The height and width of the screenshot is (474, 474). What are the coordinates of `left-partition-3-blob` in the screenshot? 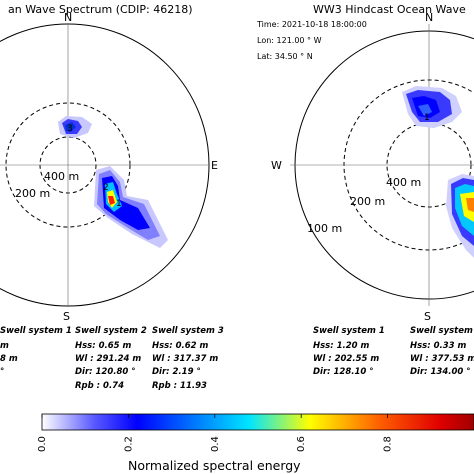 It's located at (75, 127).